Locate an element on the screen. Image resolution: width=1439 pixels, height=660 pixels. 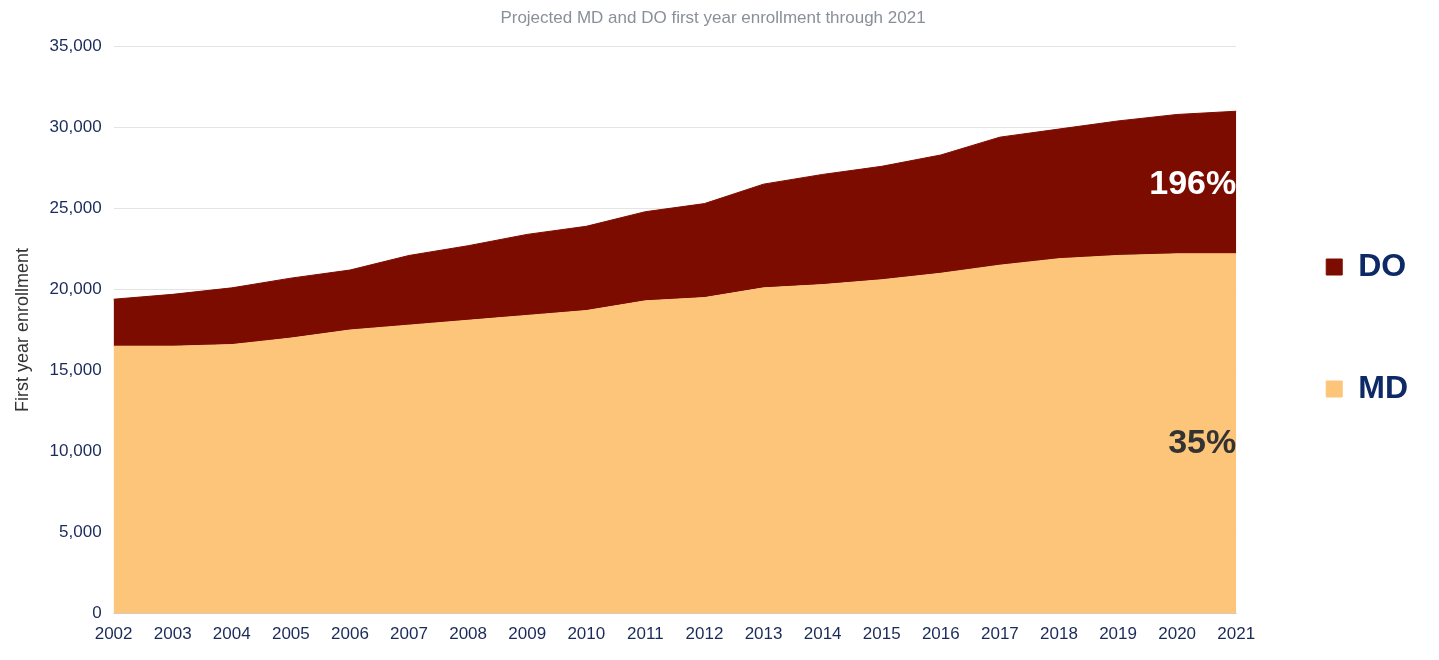
legend-label: DO is located at coordinates (1382, 264).